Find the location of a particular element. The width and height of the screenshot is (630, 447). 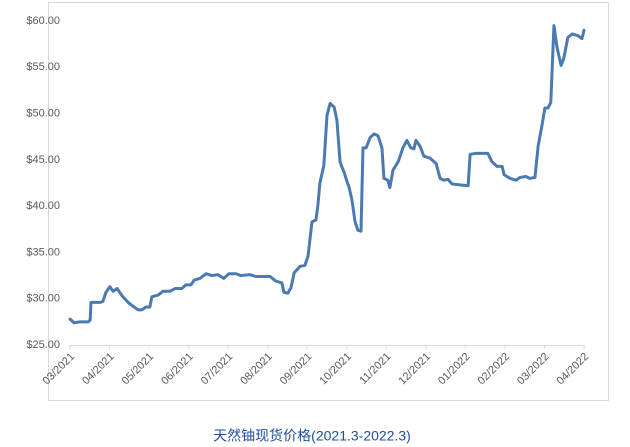

y-tick-label: $35.00 is located at coordinates (43, 252).